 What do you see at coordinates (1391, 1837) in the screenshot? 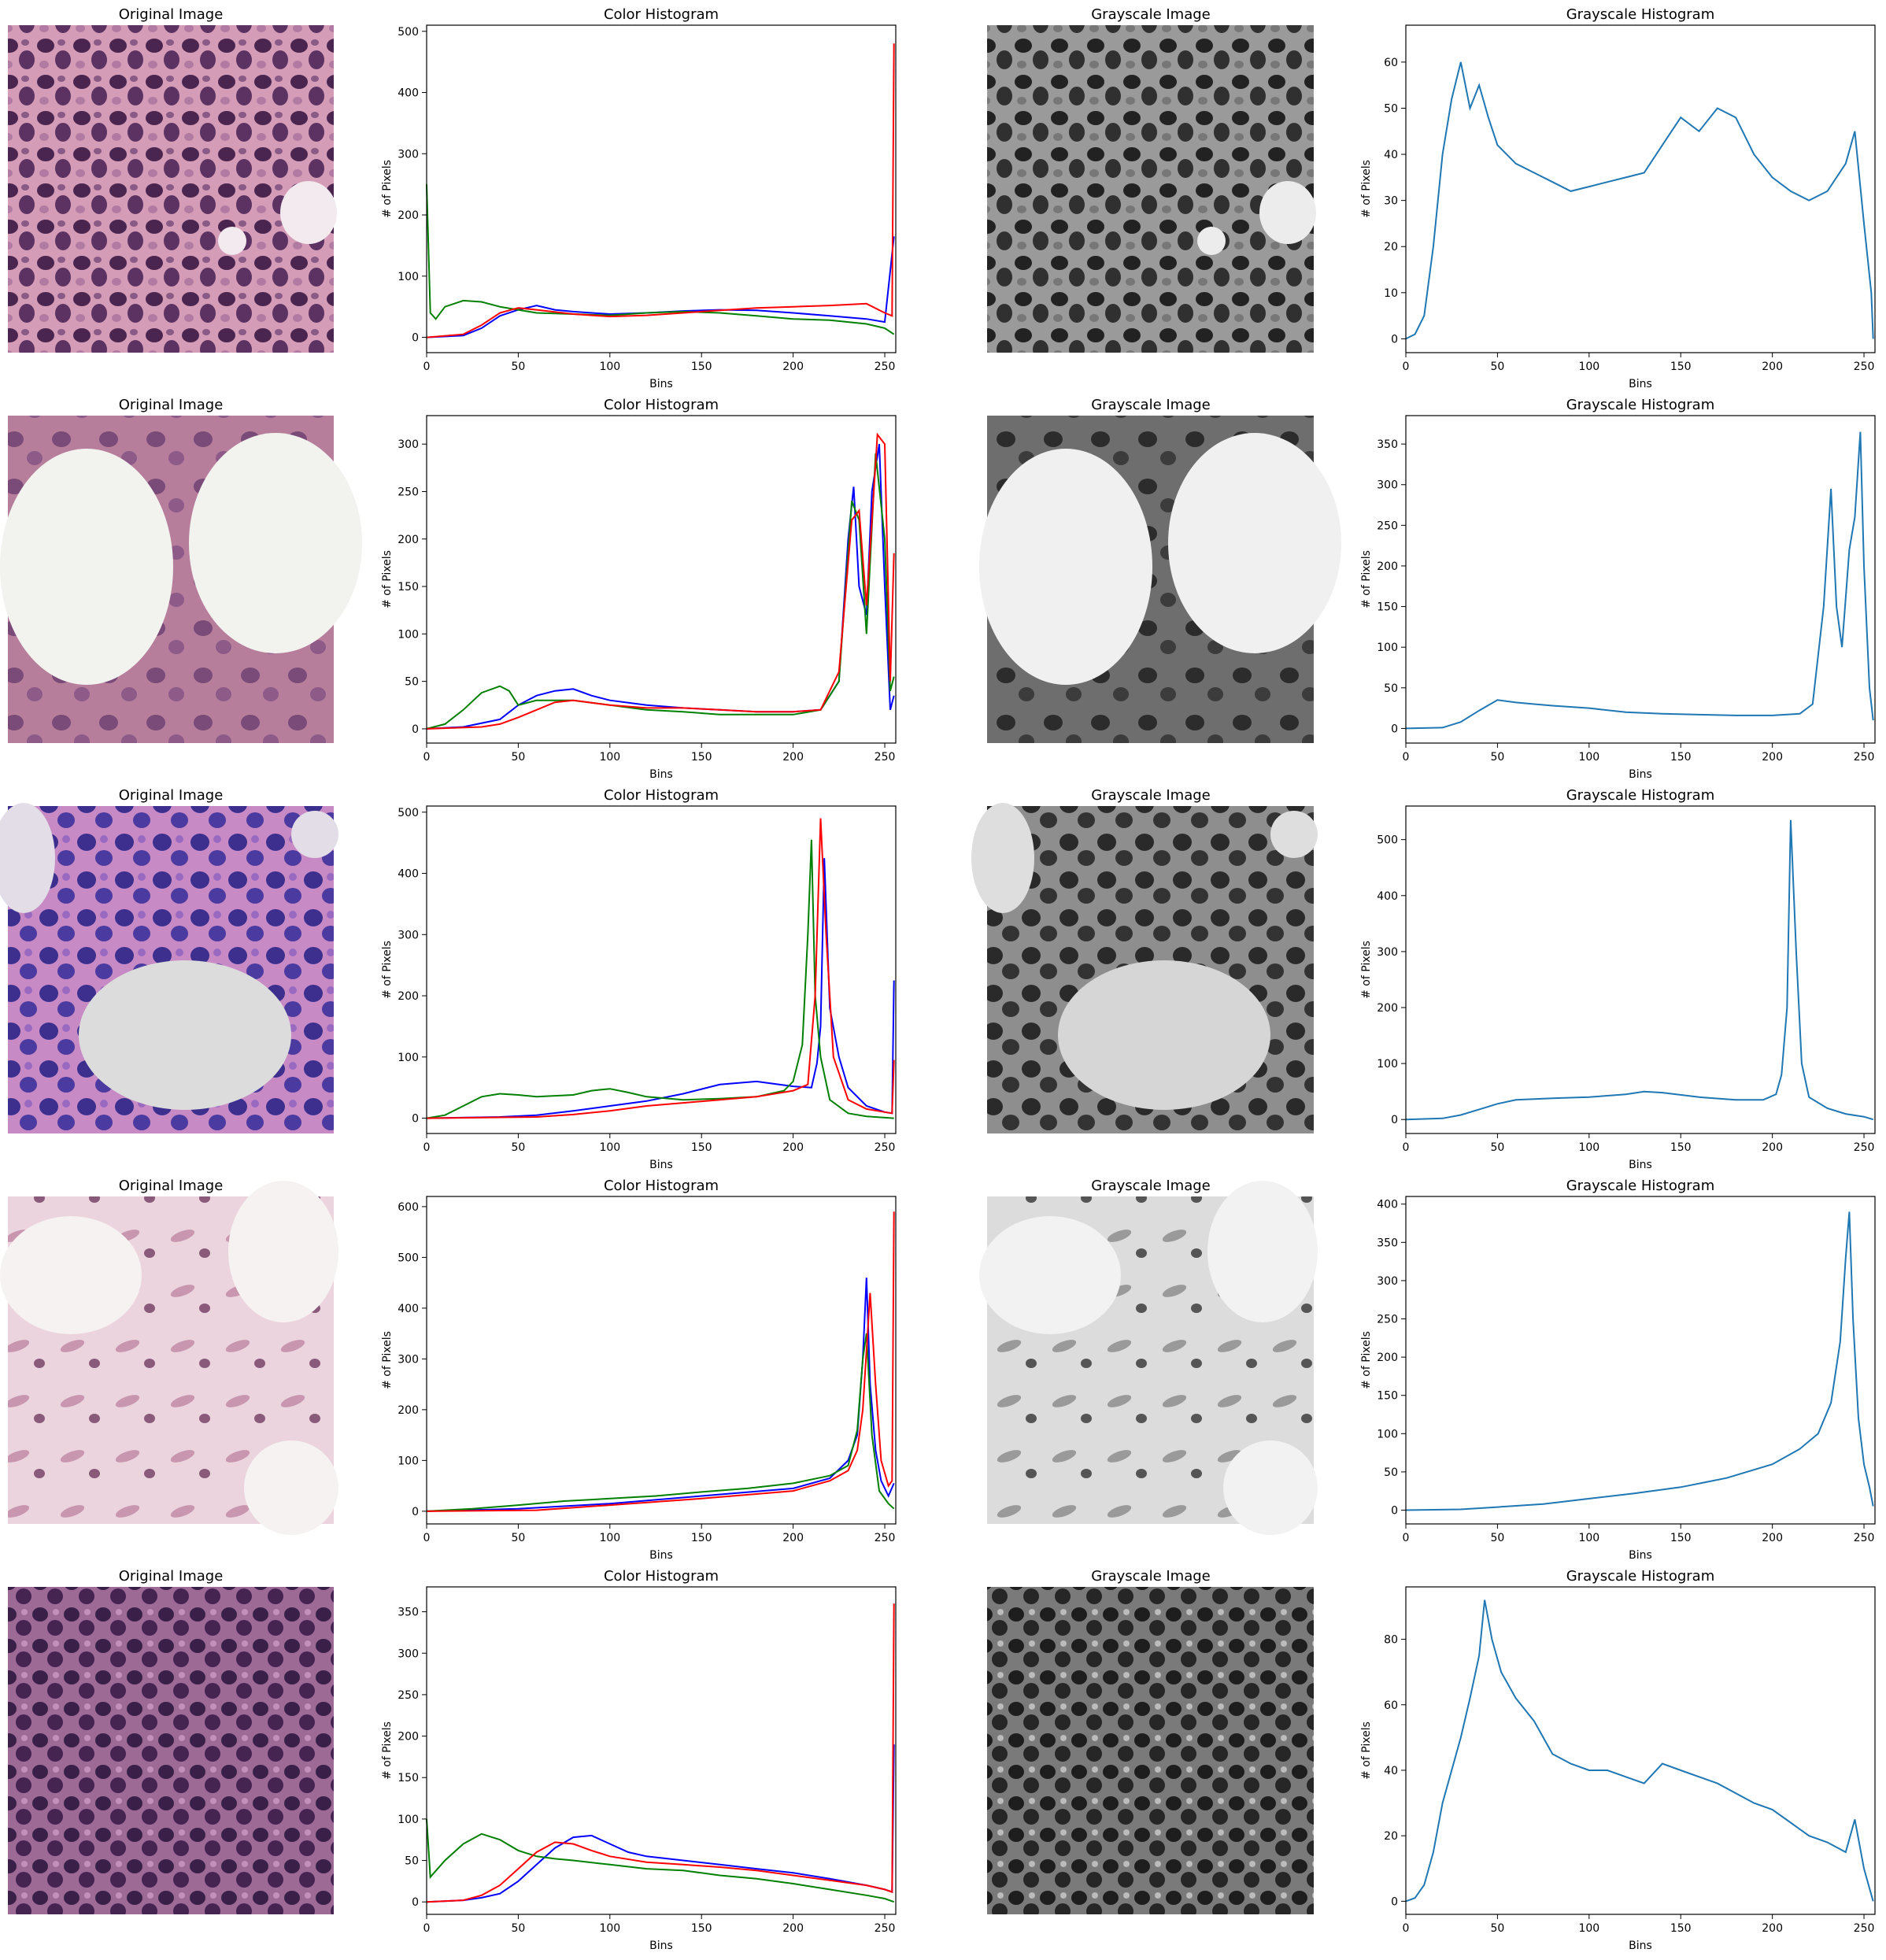
I see `y-tick-label: 20` at bounding box center [1391, 1837].